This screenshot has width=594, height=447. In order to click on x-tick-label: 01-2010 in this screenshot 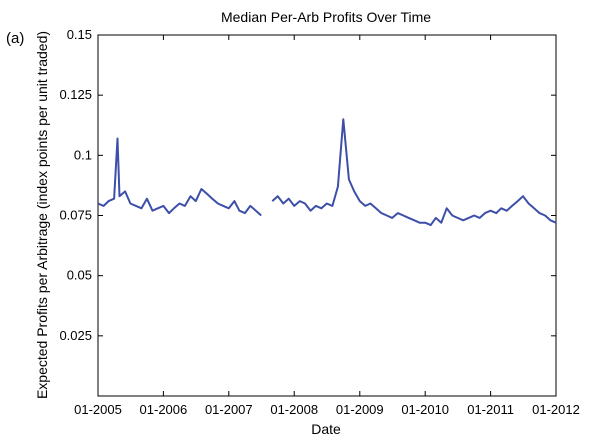, I will do `click(425, 409)`.